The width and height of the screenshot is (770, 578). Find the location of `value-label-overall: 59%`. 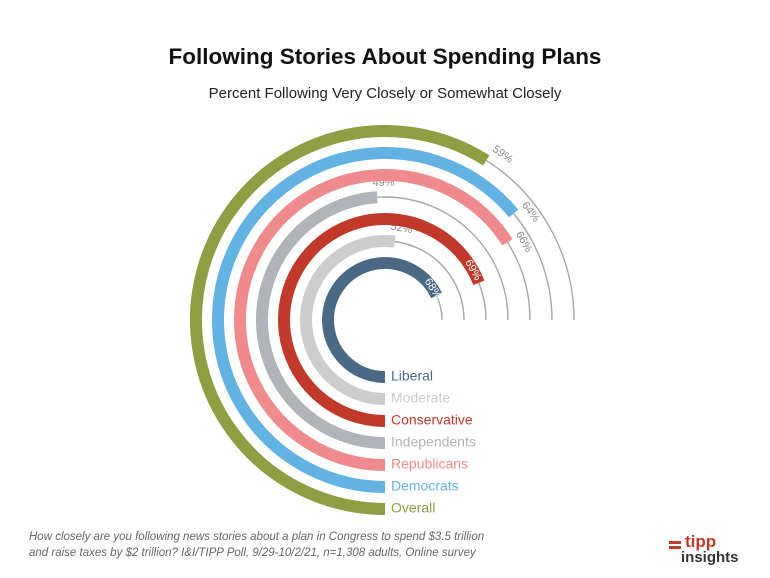

value-label-overall: 59% is located at coordinates (502, 154).